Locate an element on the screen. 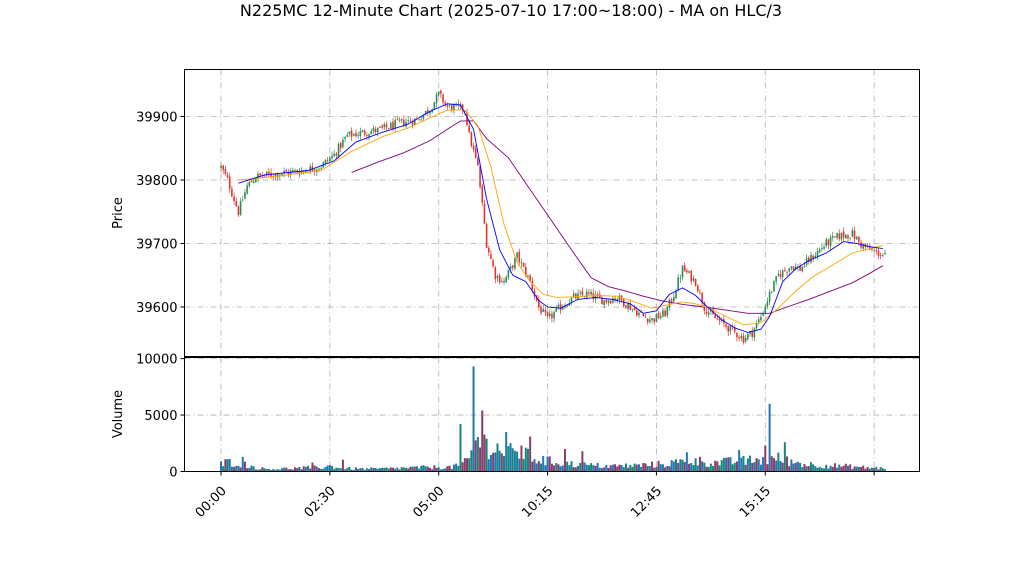 The height and width of the screenshot is (575, 1022). price-axis-label: Price is located at coordinates (118, 213).